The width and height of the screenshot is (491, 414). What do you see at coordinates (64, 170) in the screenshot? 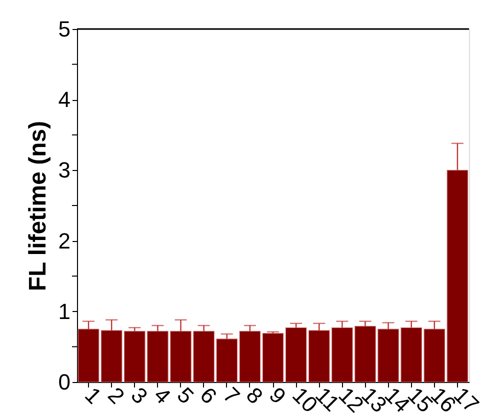
I see `y-tick-label: 3` at bounding box center [64, 170].